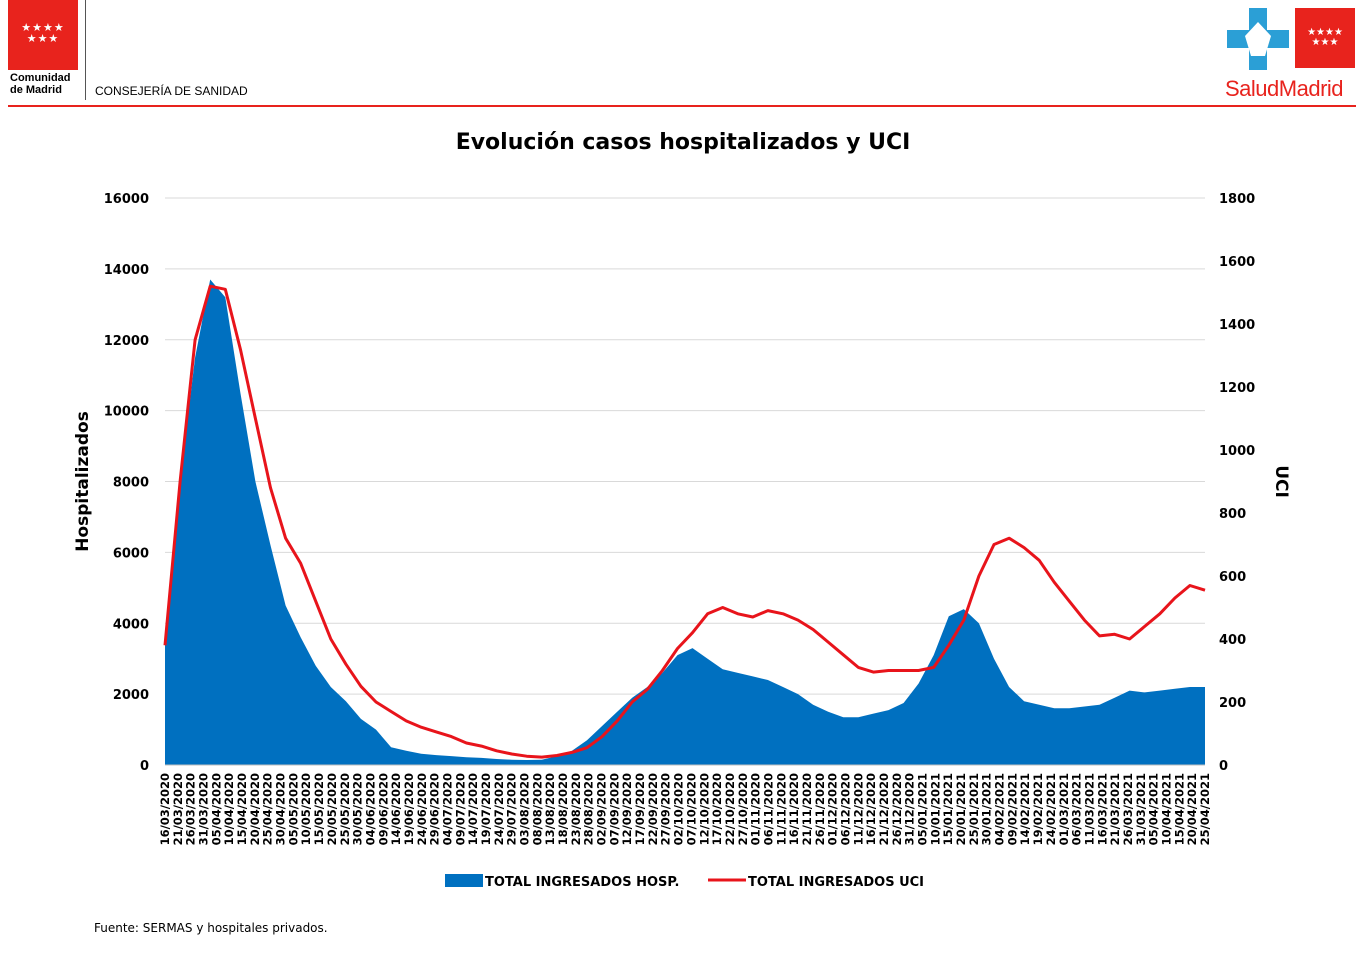 This screenshot has height=958, width=1366. What do you see at coordinates (512, 809) in the screenshot?
I see `x-tick-label: 29/07/2020` at bounding box center [512, 809].